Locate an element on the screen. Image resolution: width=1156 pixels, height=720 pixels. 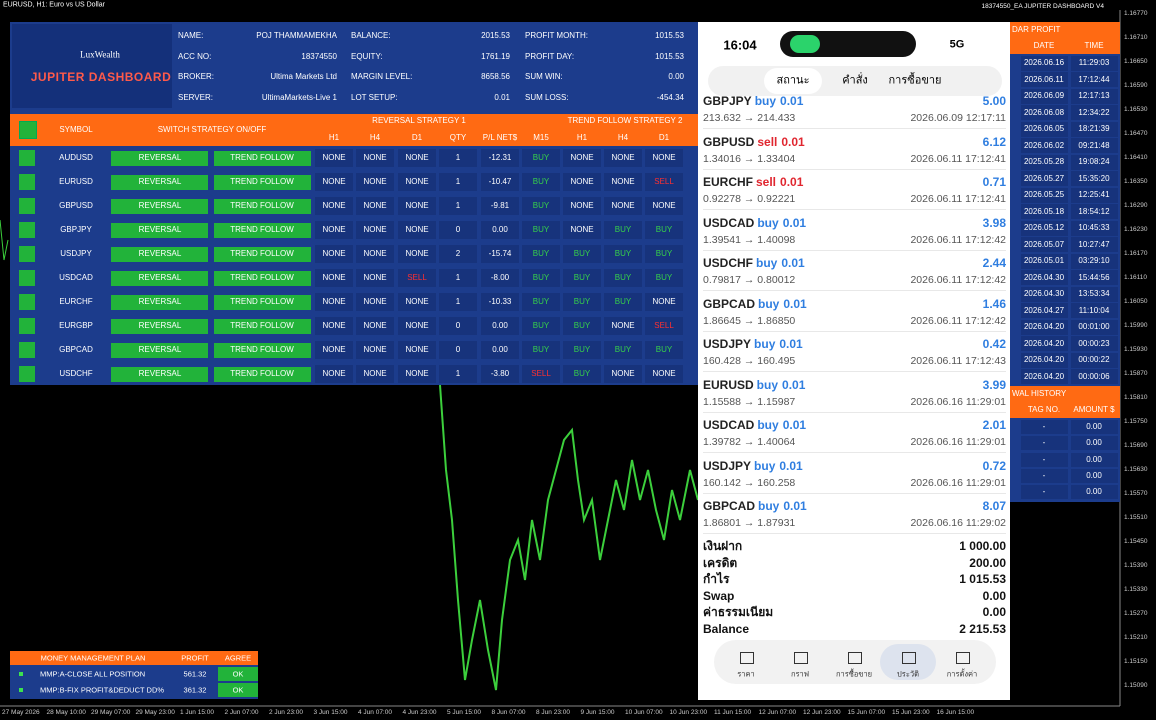
time: 00:01:00 is located at coordinates (1094, 326).